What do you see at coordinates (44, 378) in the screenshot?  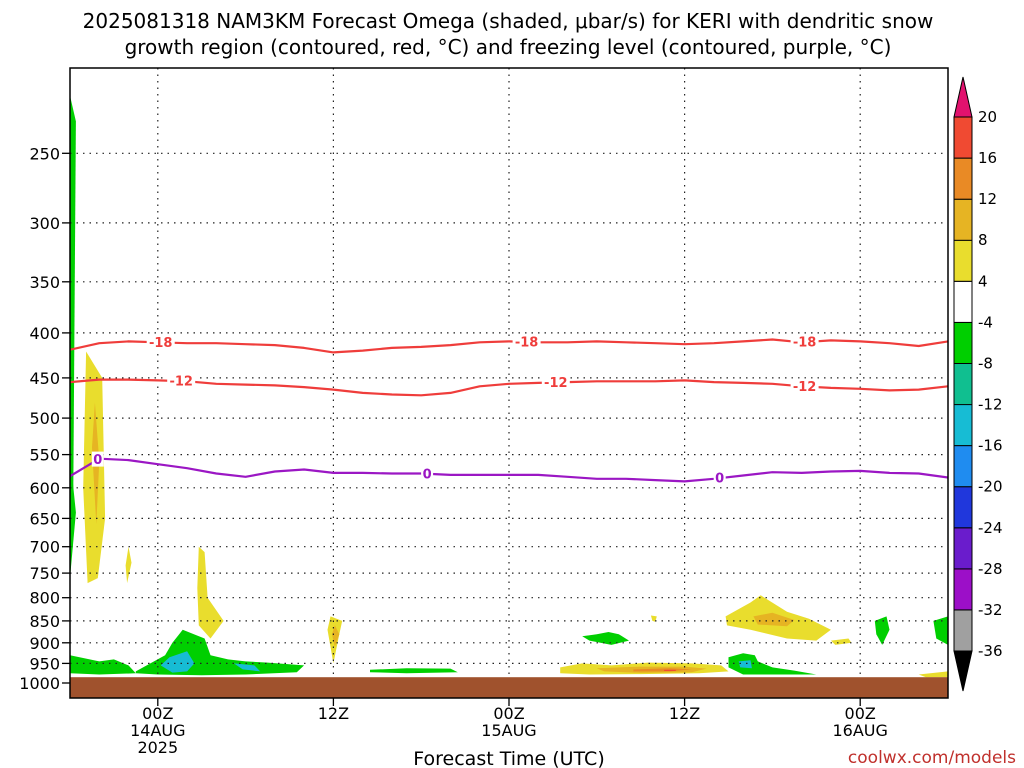 I see `y-tick-label: 450` at bounding box center [44, 378].